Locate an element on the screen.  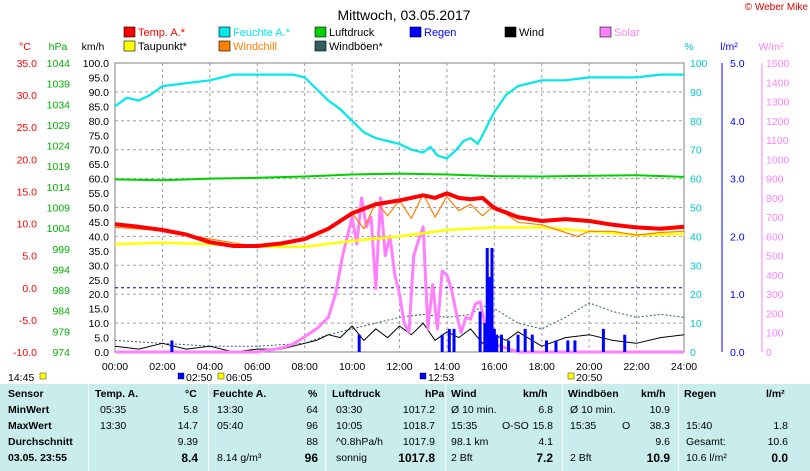
rain-tick-label: 5.0 is located at coordinates (737, 64).